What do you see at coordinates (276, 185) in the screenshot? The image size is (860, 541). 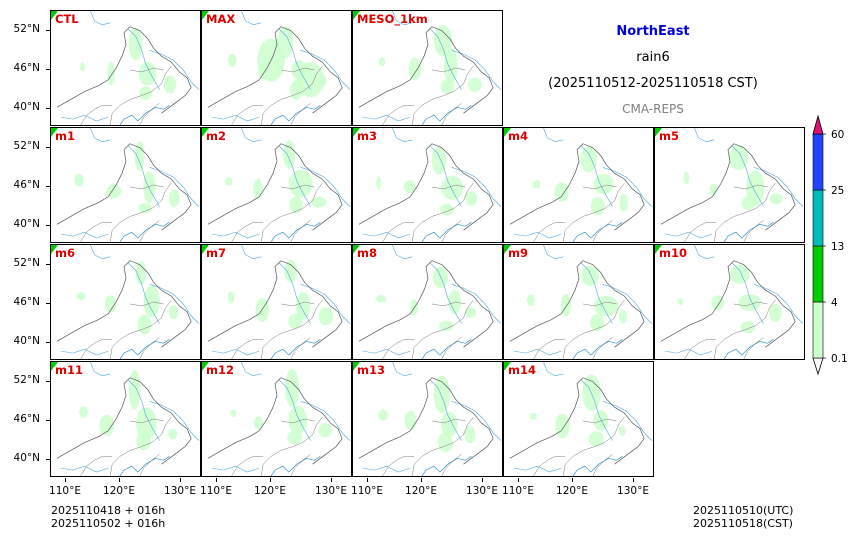 I see `map-panel-m2: m2` at bounding box center [276, 185].